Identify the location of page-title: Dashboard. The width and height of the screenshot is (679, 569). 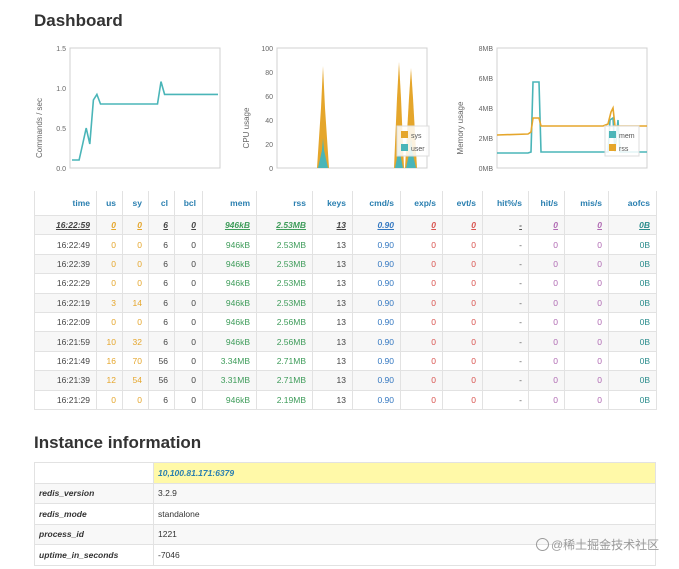
(78, 20).